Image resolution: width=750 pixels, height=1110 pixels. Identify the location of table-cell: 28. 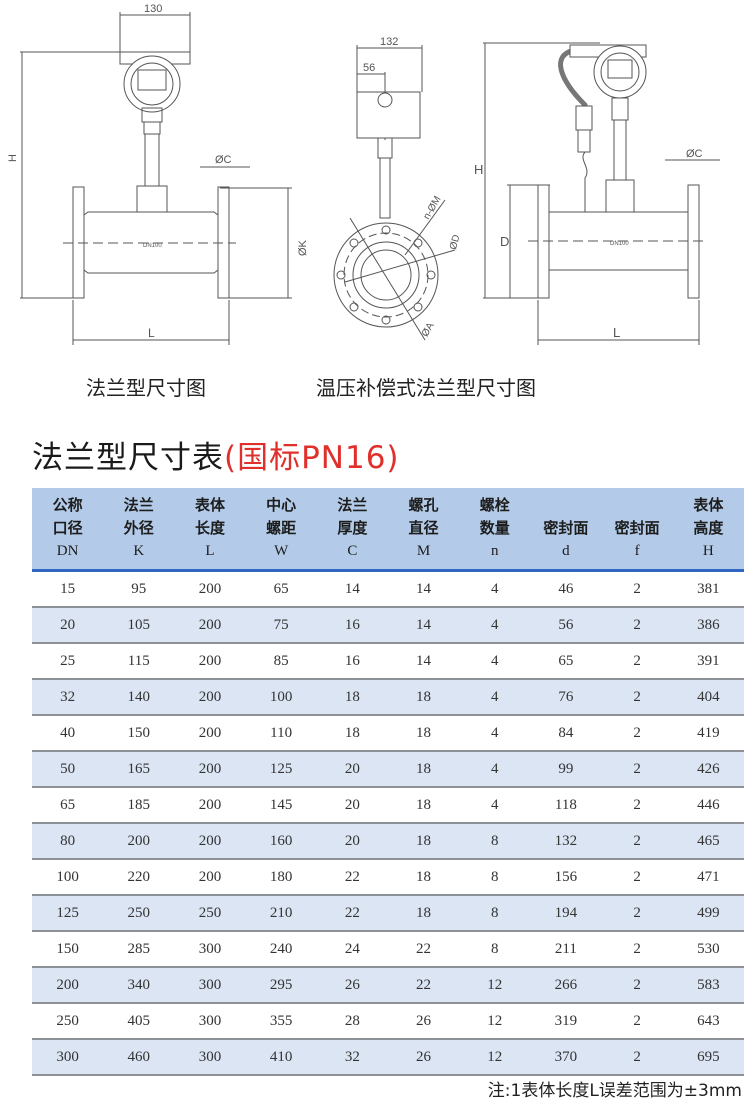
(352, 1021).